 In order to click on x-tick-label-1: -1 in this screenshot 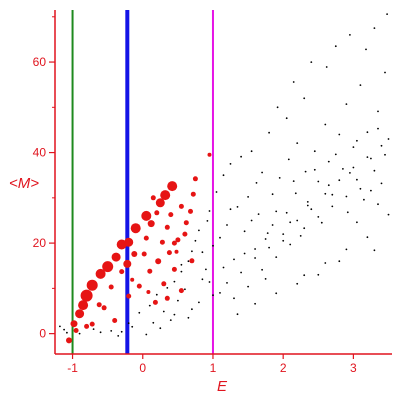, I will do `click(72, 368)`.